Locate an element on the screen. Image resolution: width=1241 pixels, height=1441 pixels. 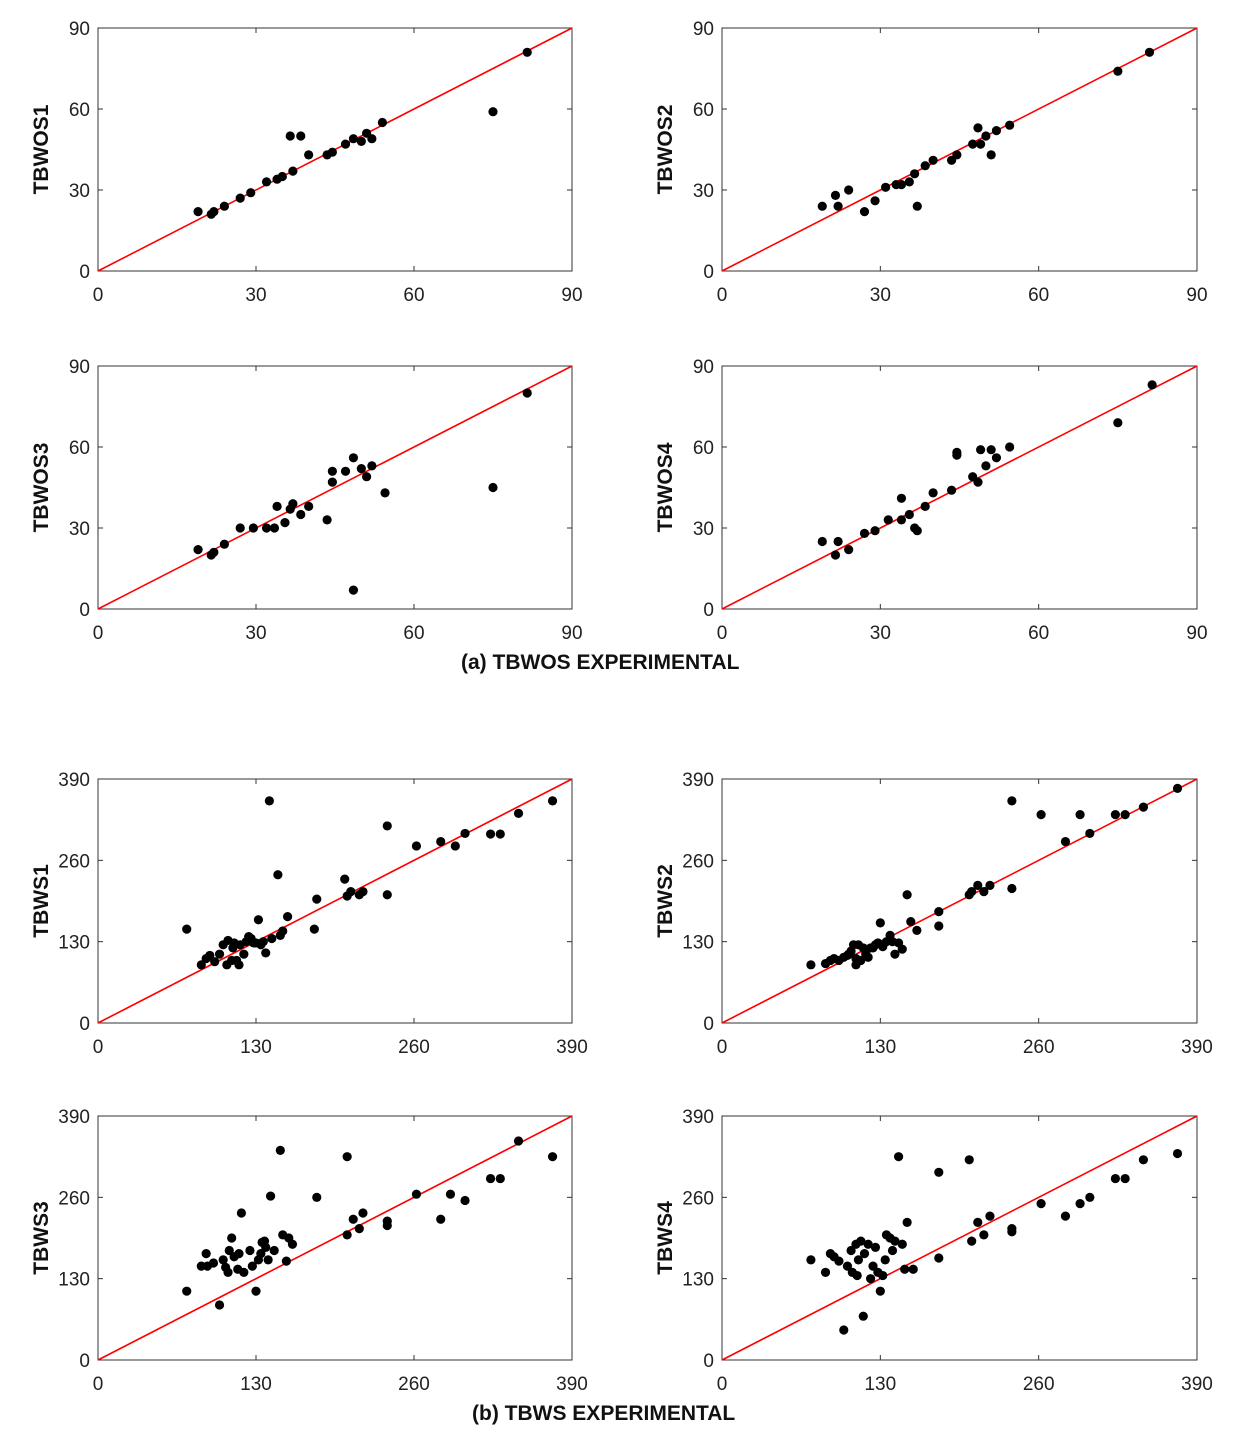
x-tick-label: 390 is located at coordinates (1197, 1384).